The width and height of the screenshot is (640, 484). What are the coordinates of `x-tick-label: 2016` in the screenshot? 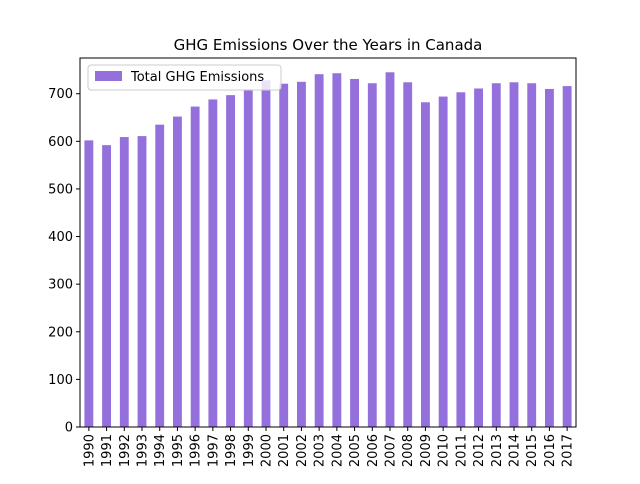 It's located at (550, 450).